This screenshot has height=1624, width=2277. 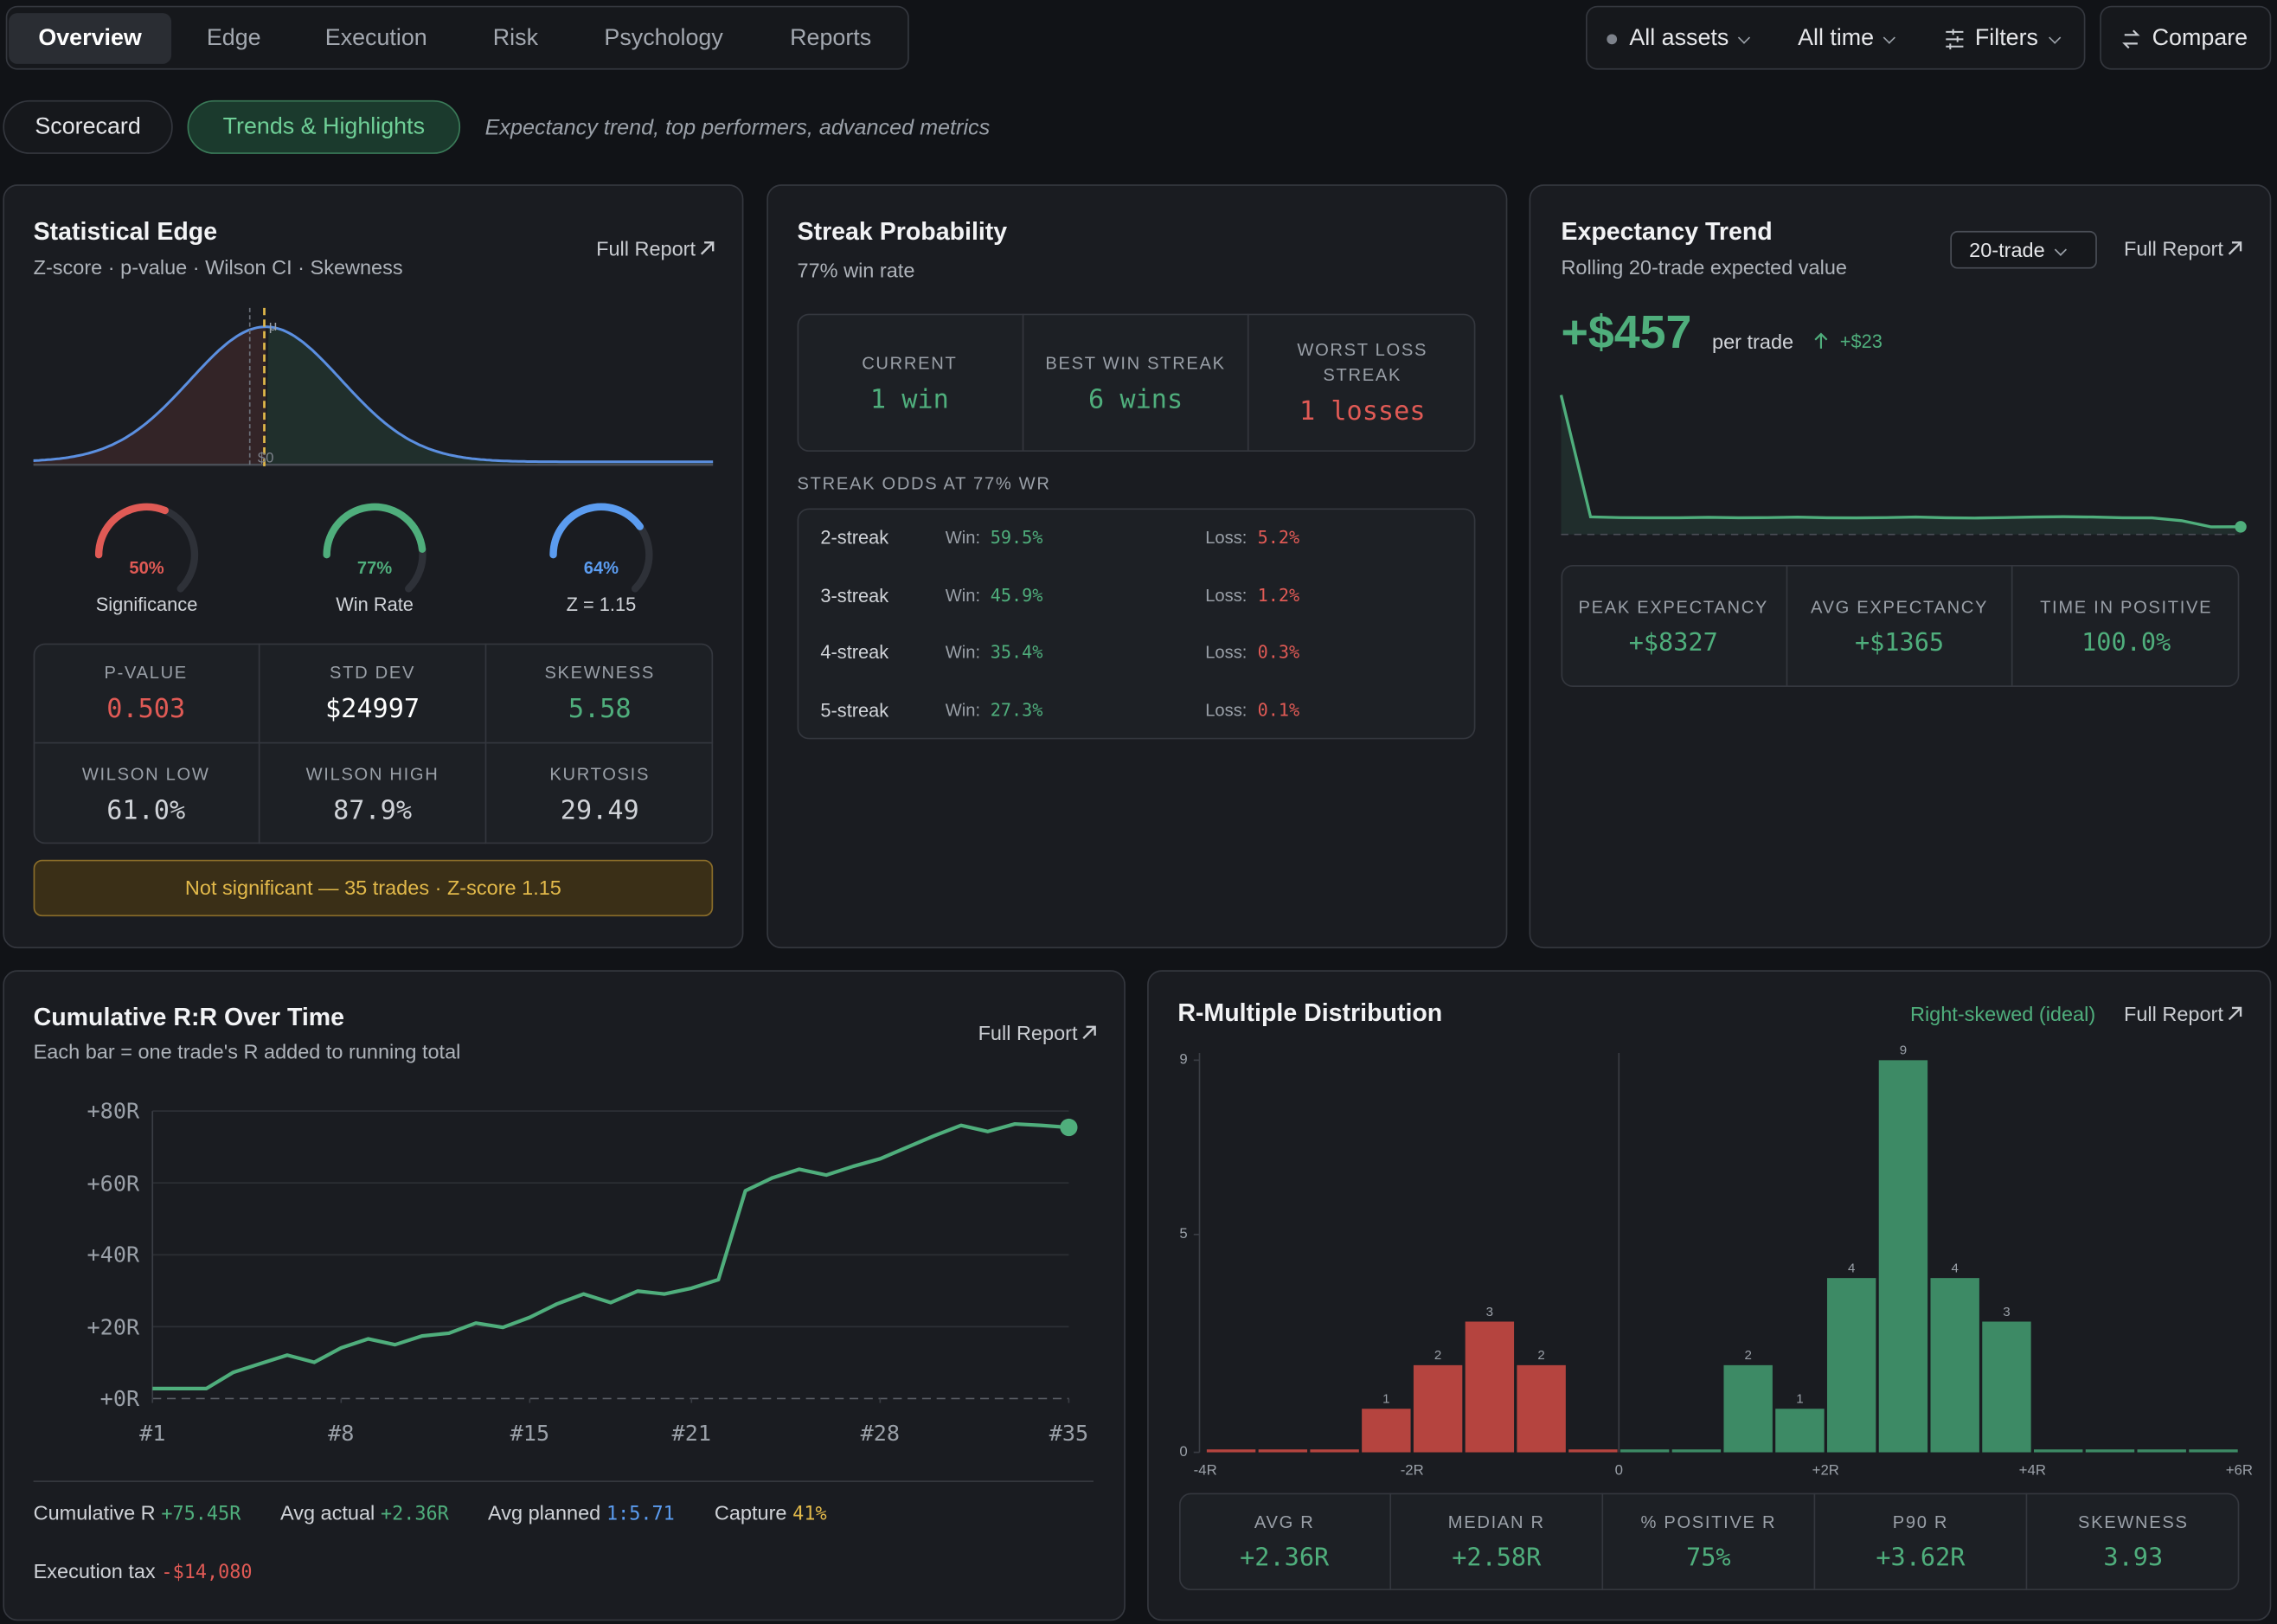 What do you see at coordinates (372, 773) in the screenshot?
I see `stat-label: WILSON HIGH` at bounding box center [372, 773].